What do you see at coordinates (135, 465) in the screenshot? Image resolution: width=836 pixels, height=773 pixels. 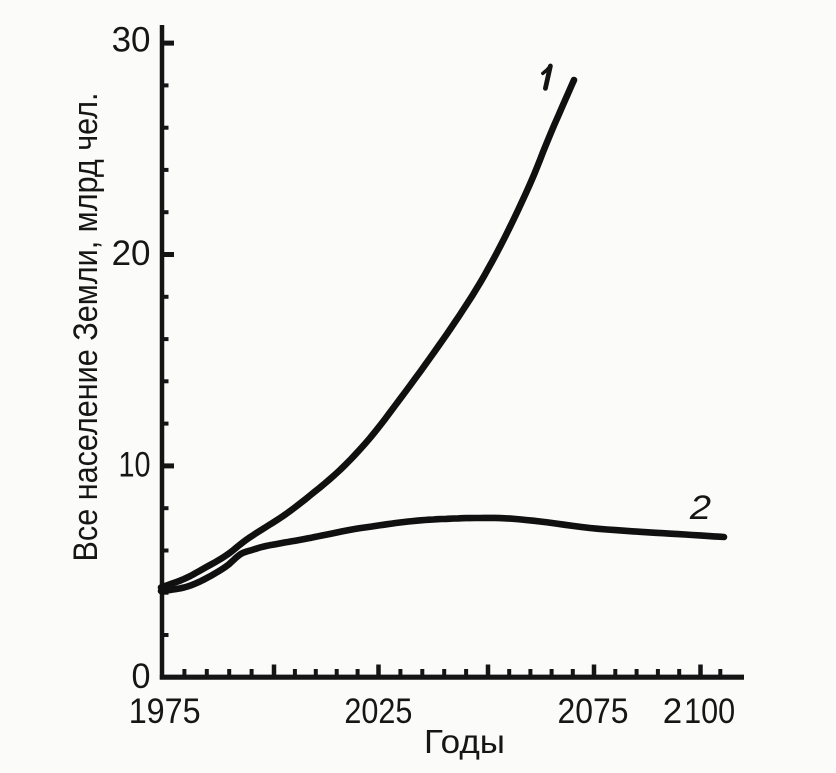 I see `svg-text: 10` at bounding box center [135, 465].